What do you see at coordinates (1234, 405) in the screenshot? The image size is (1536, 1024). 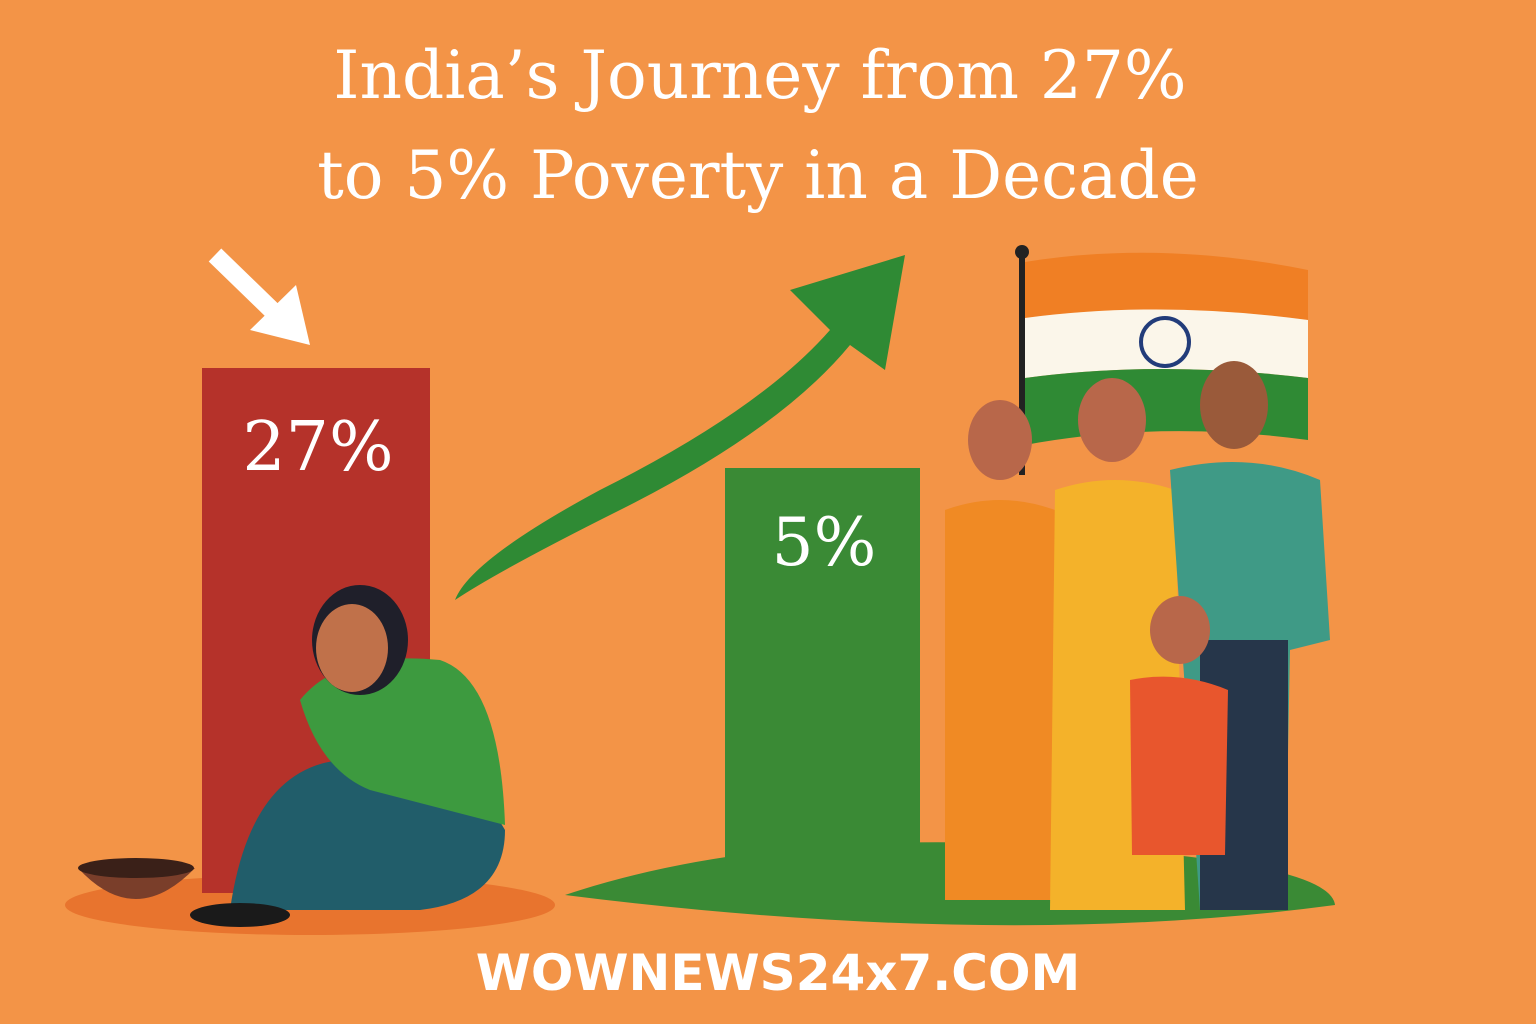 I see `face-man` at bounding box center [1234, 405].